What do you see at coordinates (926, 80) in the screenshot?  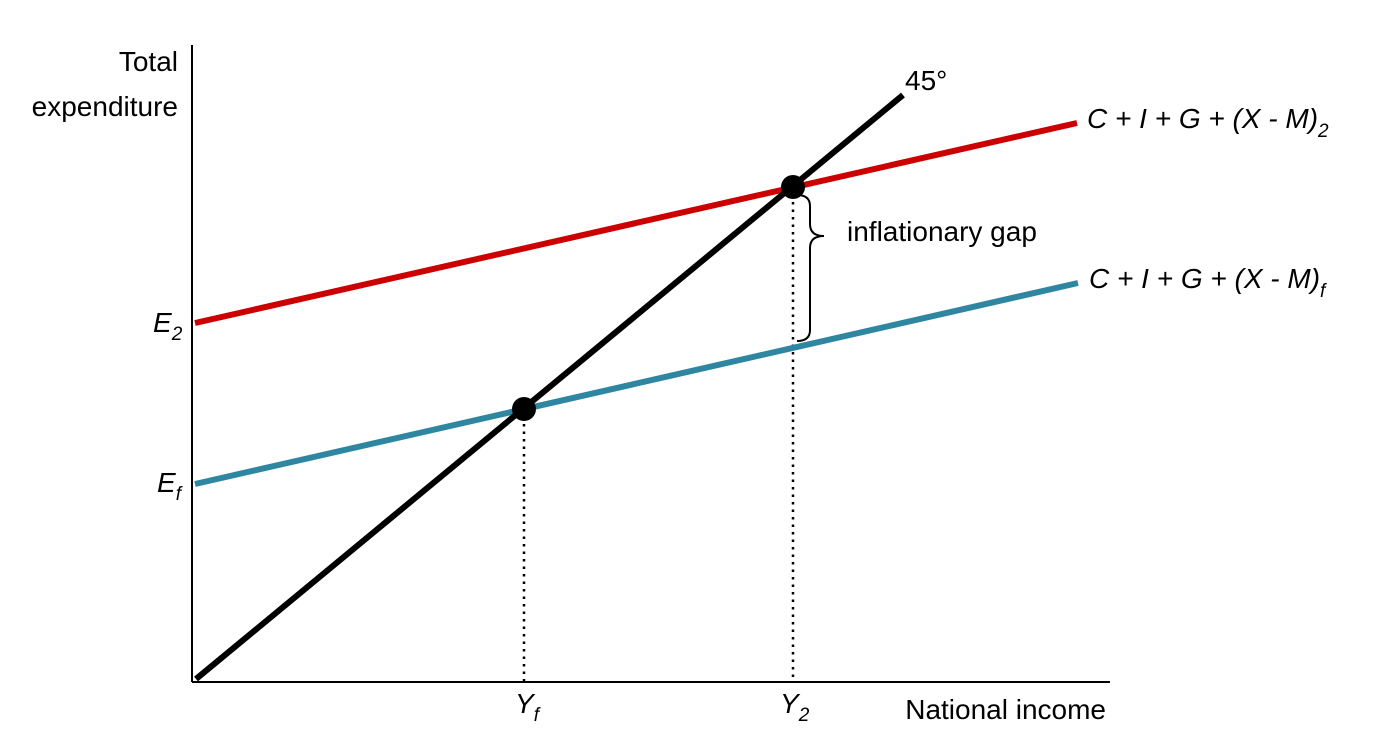 I see `45-degree-label: 45°` at bounding box center [926, 80].